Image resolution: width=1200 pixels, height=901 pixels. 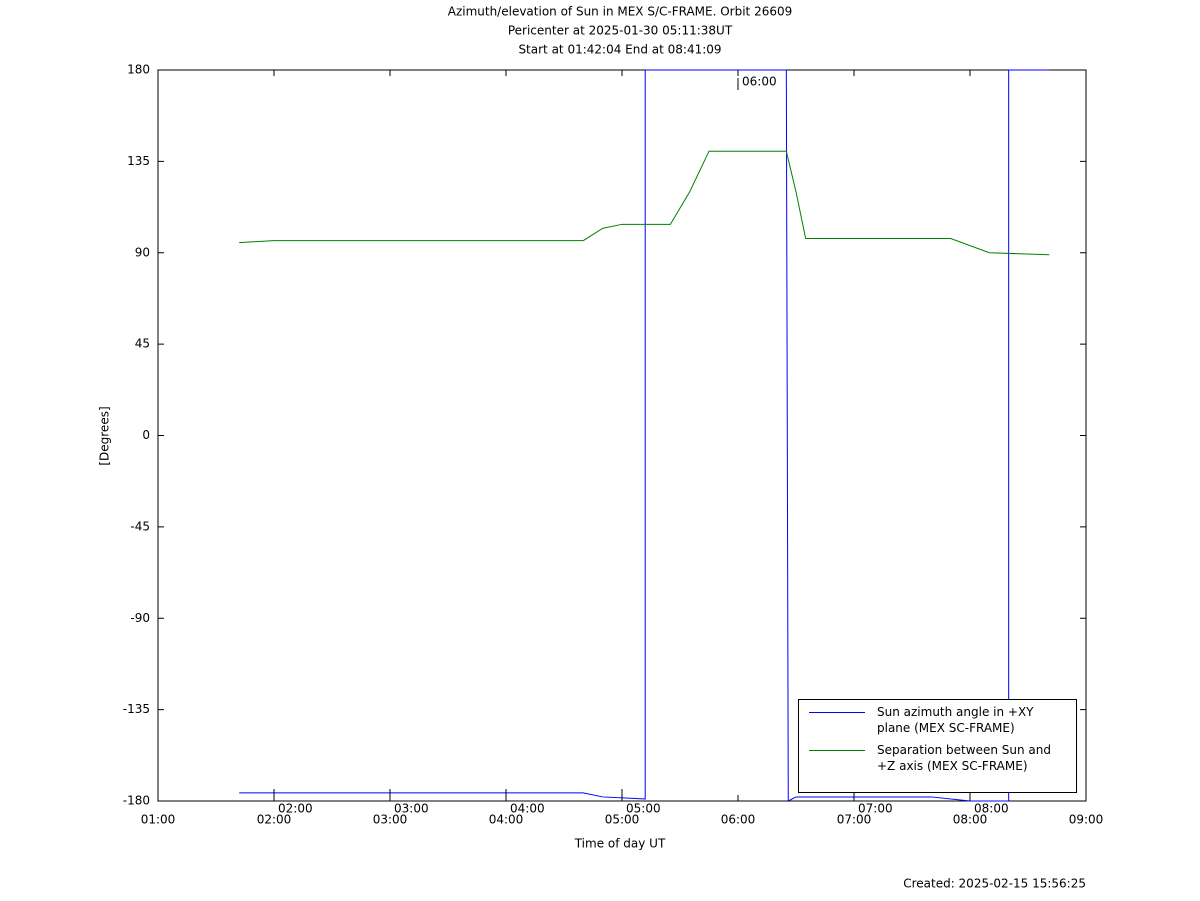 What do you see at coordinates (136, 801) in the screenshot?
I see `y-tick-label: -180` at bounding box center [136, 801].